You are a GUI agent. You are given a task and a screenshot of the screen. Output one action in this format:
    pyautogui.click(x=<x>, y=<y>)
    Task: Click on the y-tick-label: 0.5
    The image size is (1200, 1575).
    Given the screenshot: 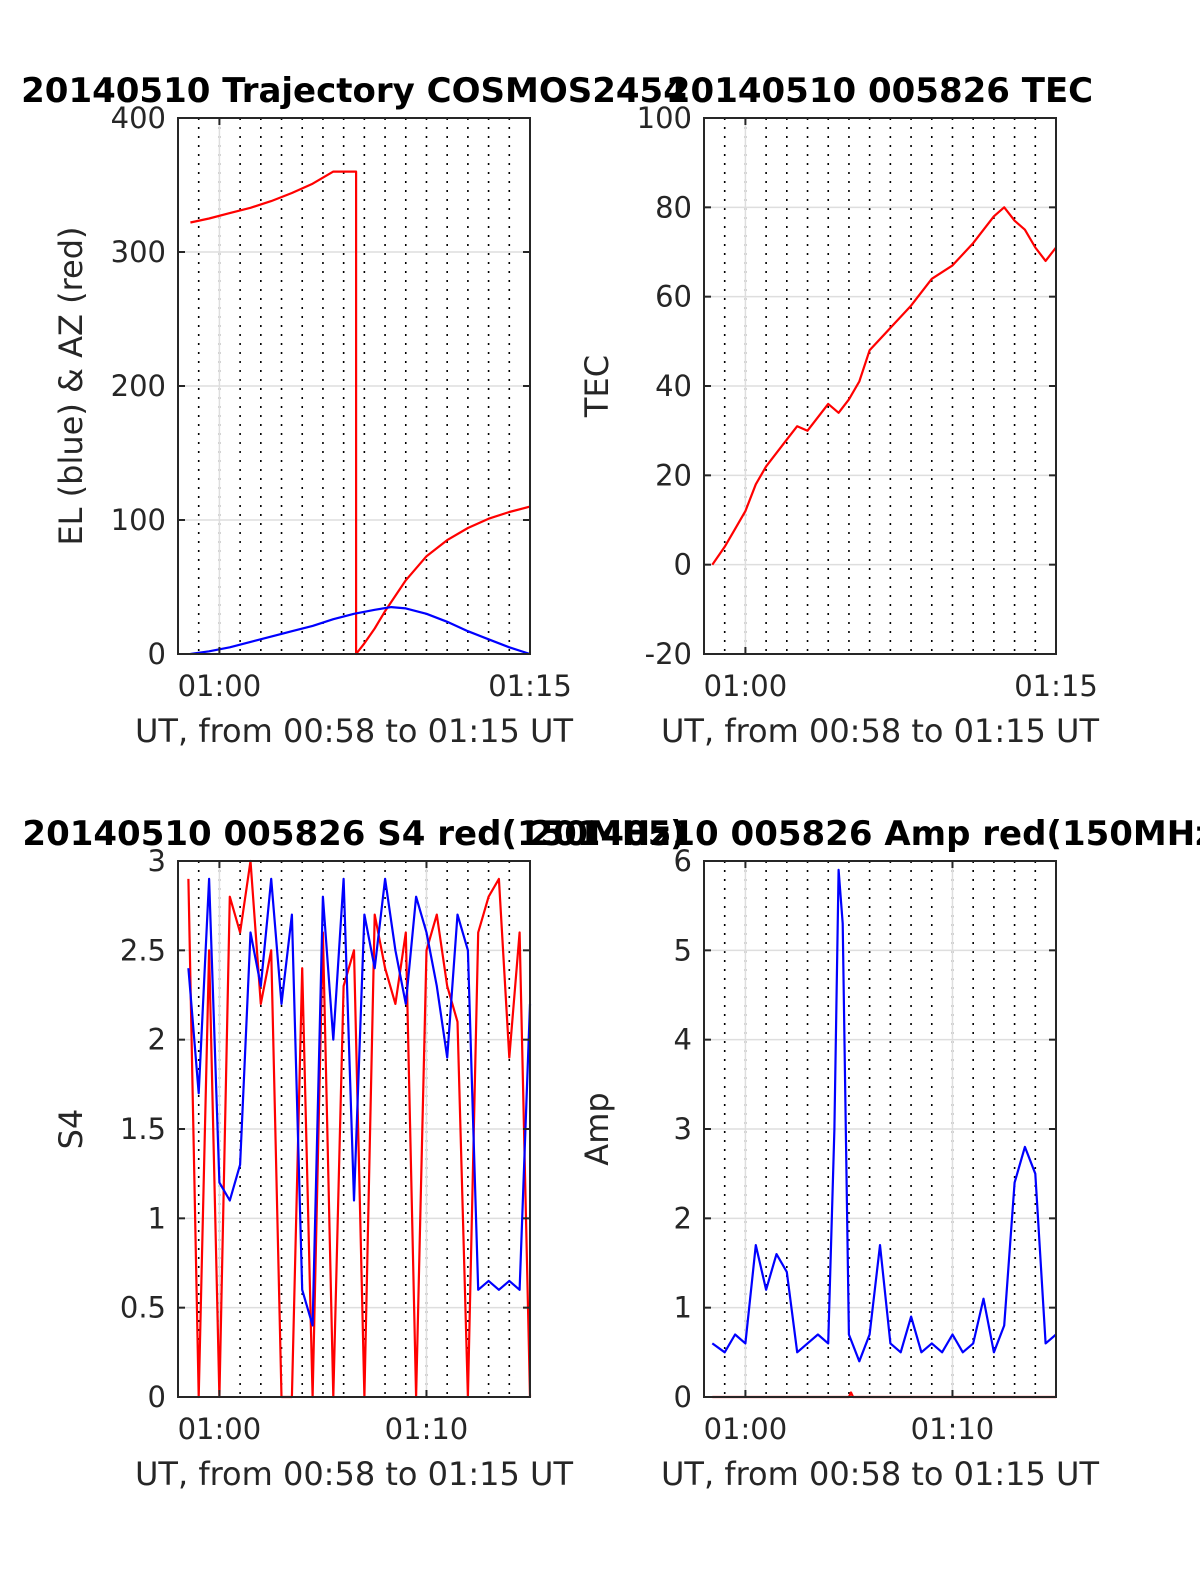 What is the action you would take?
    pyautogui.click(x=143, y=1308)
    